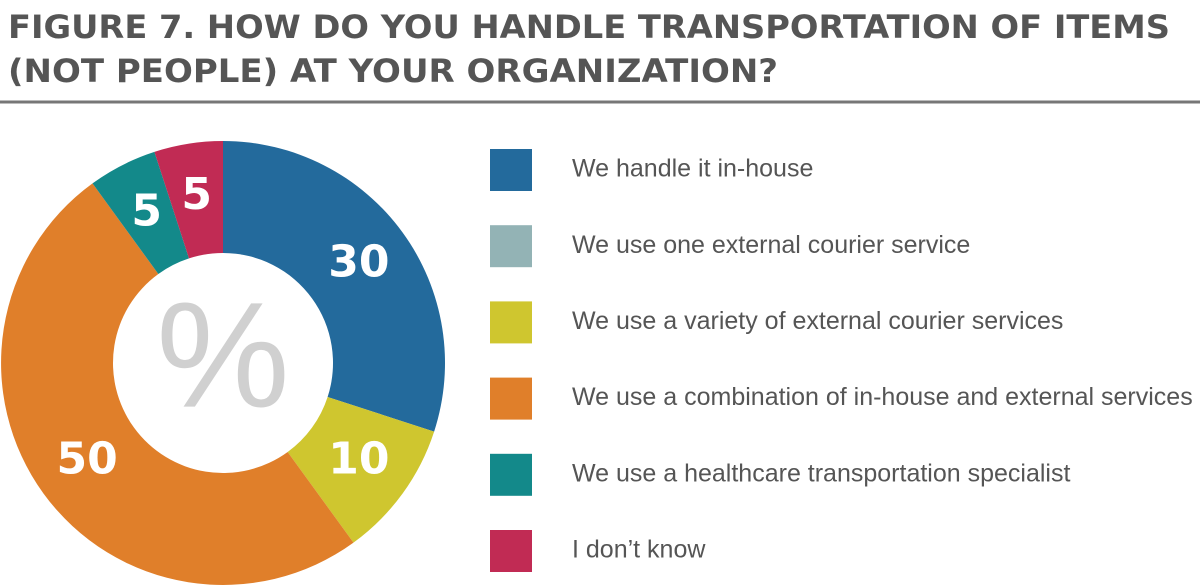 This screenshot has height=587, width=1200. What do you see at coordinates (86, 459) in the screenshot?
I see `value-label: 50` at bounding box center [86, 459].